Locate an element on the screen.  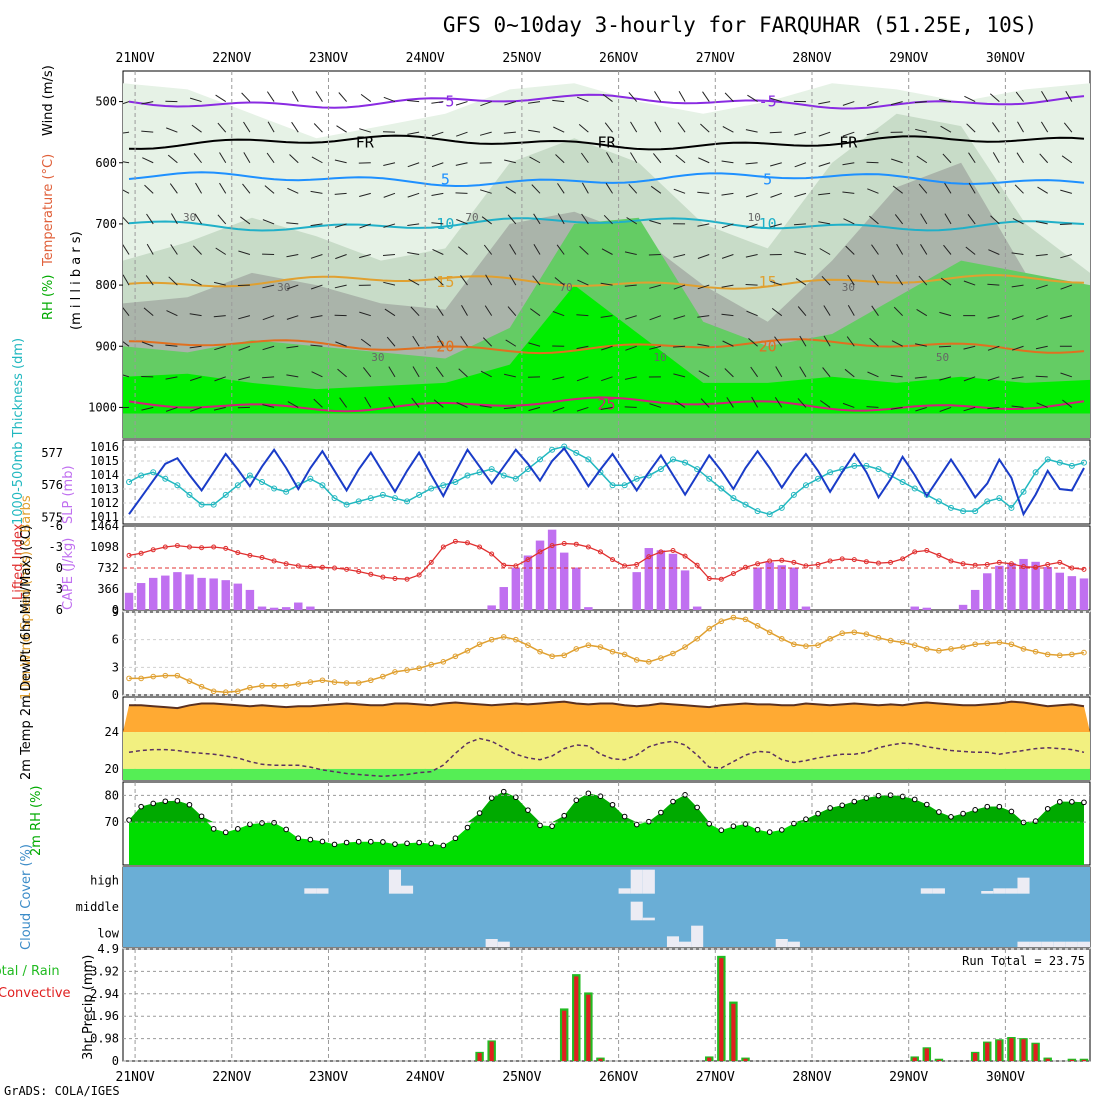
isotherm-label: 10 is located at coordinates (445, 224).